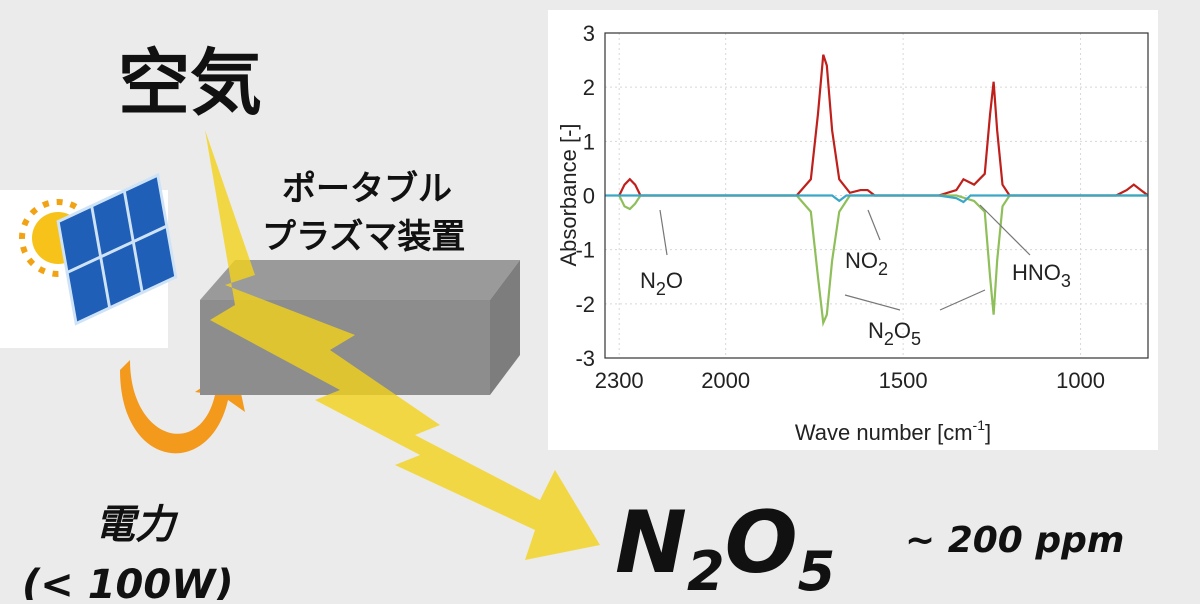  I want to click on solar-panel, so click(117, 249).